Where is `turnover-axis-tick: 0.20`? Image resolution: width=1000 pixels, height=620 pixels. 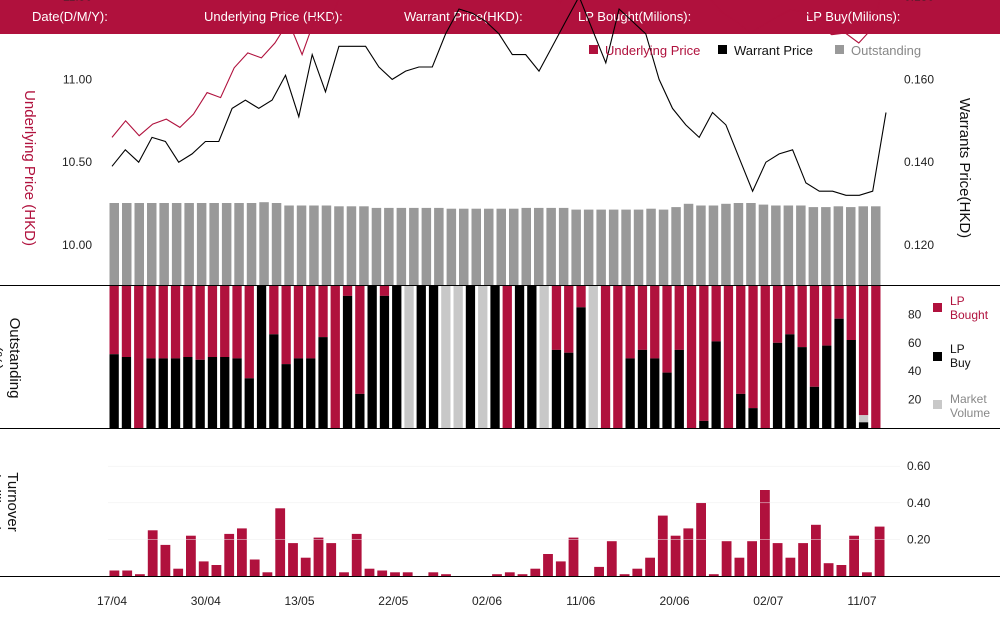
turnover-axis-tick: 0.20 is located at coordinates (919, 539).